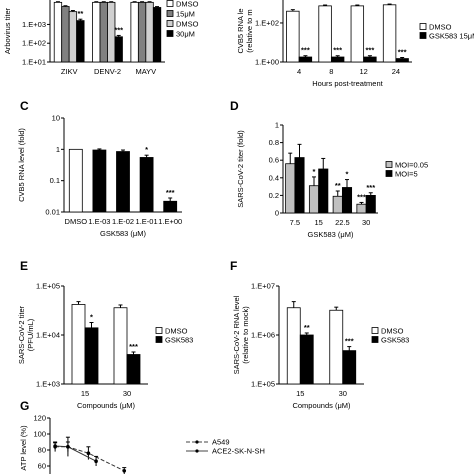 This screenshot has height=474, width=474. Describe the element at coordinates (187, 4) in the screenshot. I see `panel-a-legend-label: DMSO` at that location.